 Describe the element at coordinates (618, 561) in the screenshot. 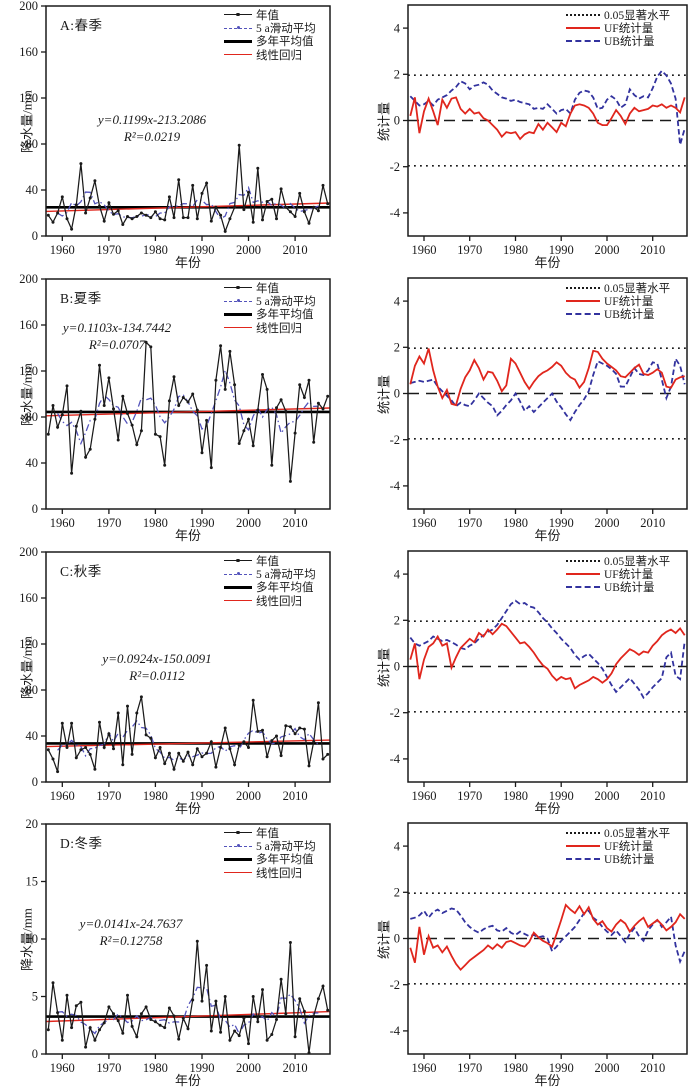

I see `legend-item-significance: 0.05显著水平` at that location.